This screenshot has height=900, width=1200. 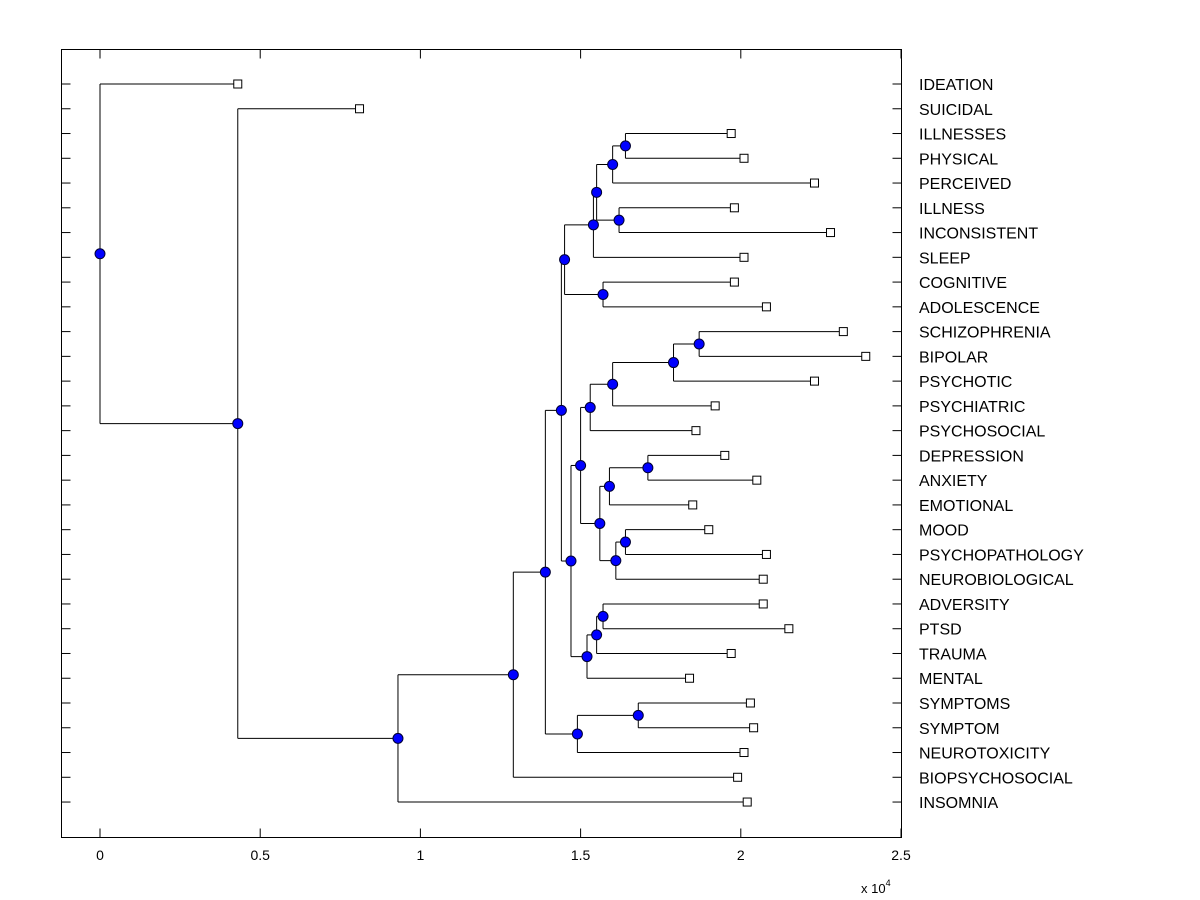 What do you see at coordinates (965, 184) in the screenshot?
I see `leaf-label: PERCEIVED` at bounding box center [965, 184].